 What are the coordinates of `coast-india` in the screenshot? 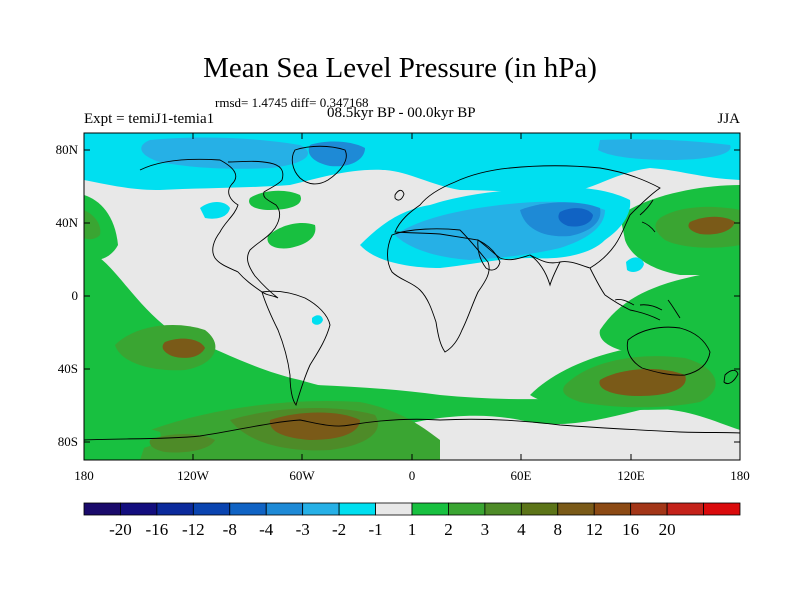 It's located at (545, 270).